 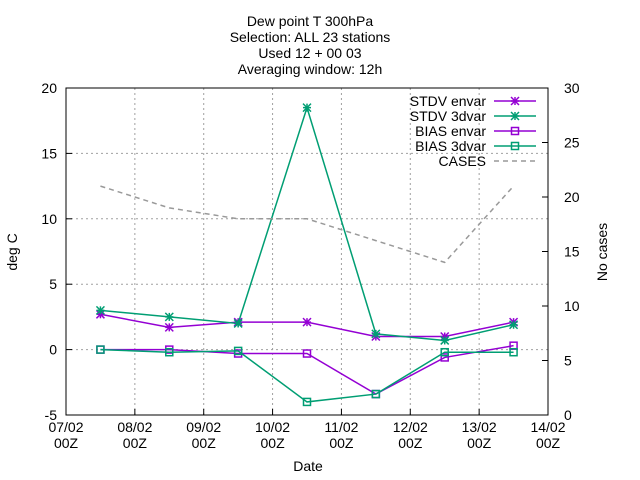 I want to click on title-line: Used 12 + 00 03, so click(x=309, y=53).